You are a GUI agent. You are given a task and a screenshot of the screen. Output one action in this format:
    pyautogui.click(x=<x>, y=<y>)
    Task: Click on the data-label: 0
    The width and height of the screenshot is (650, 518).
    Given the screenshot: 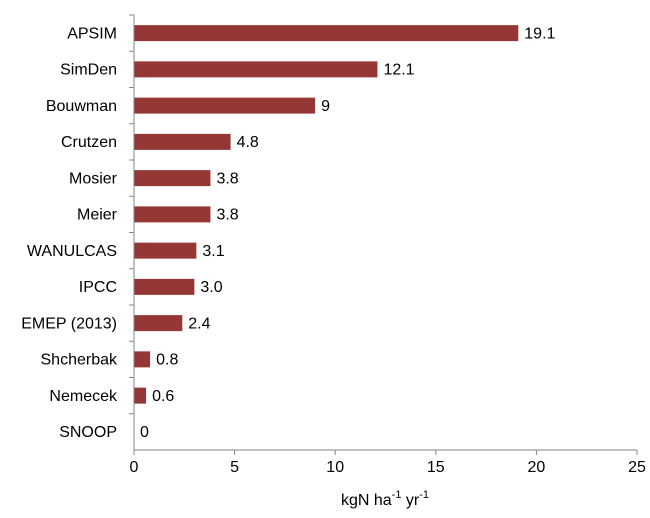 What is the action you would take?
    pyautogui.click(x=144, y=432)
    